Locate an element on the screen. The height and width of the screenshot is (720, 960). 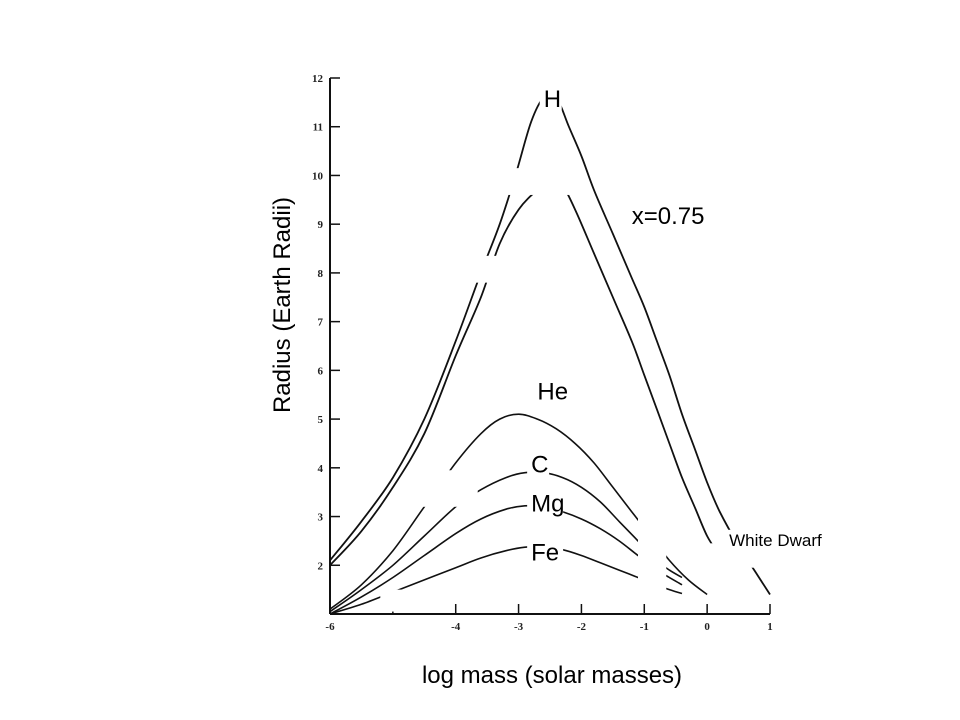
x-axis-label: log mass (solar masses) is located at coordinates (552, 675).